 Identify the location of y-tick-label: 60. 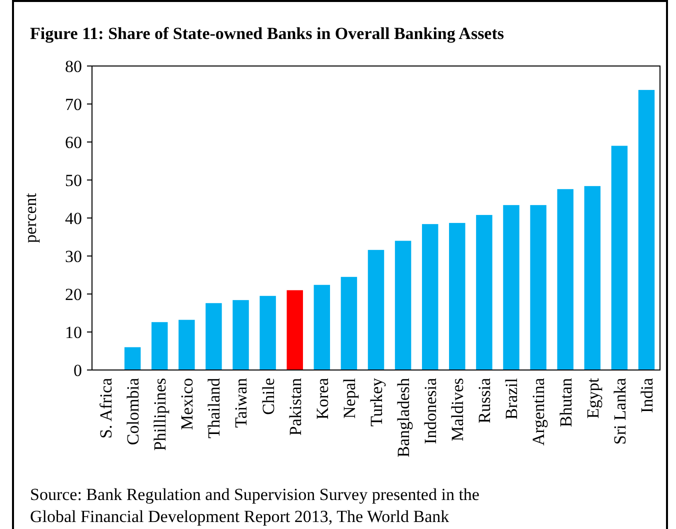
(73, 142).